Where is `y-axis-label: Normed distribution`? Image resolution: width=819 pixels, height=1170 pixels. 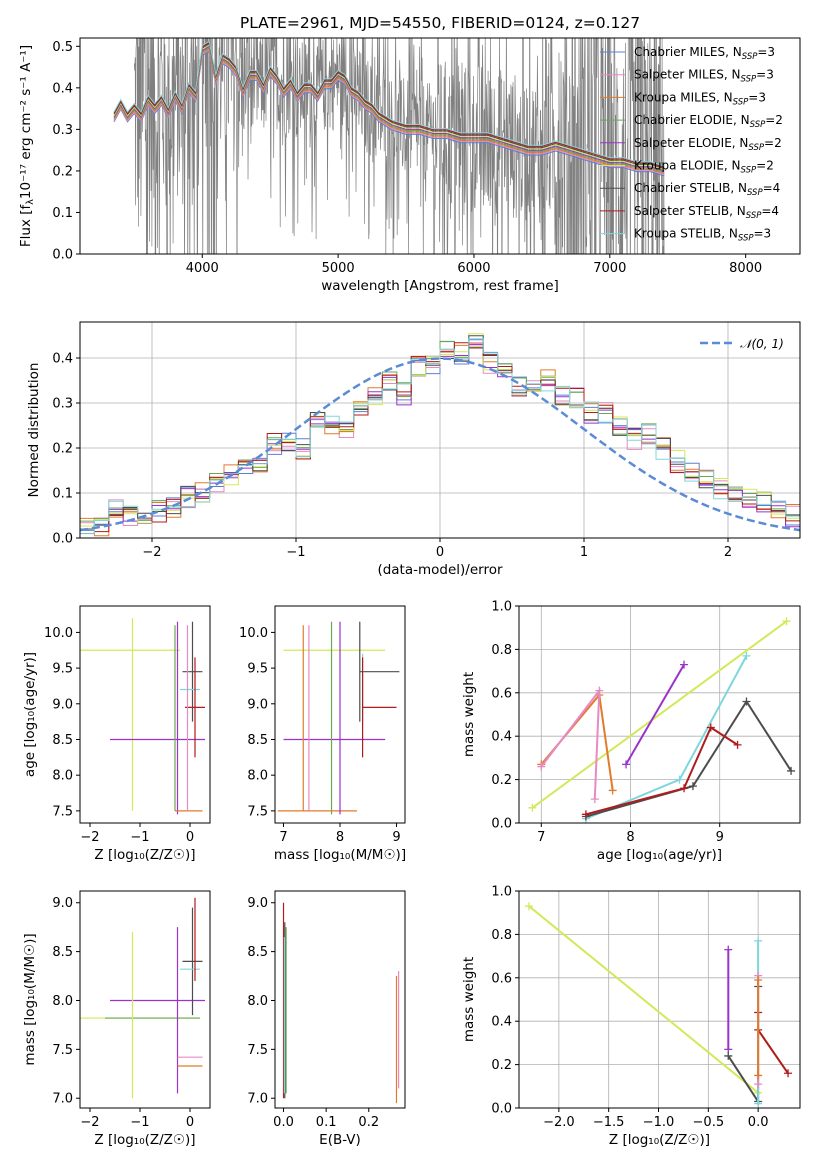 y-axis-label: Normed distribution is located at coordinates (34, 430).